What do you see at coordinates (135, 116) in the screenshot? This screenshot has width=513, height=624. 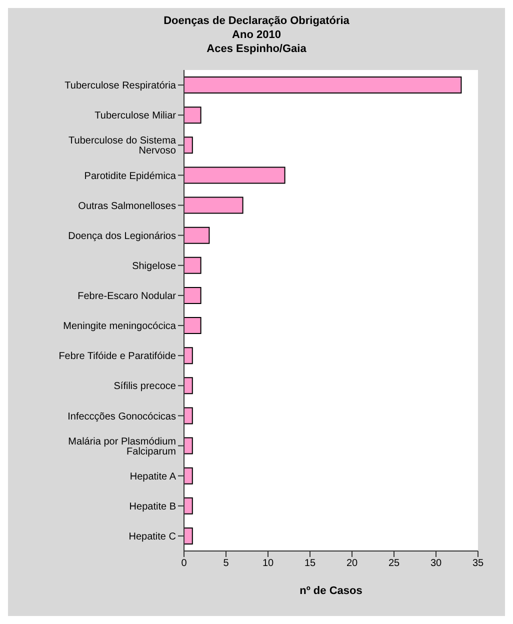 I see `y-tick-label: Tuberculose Miliar` at bounding box center [135, 116].